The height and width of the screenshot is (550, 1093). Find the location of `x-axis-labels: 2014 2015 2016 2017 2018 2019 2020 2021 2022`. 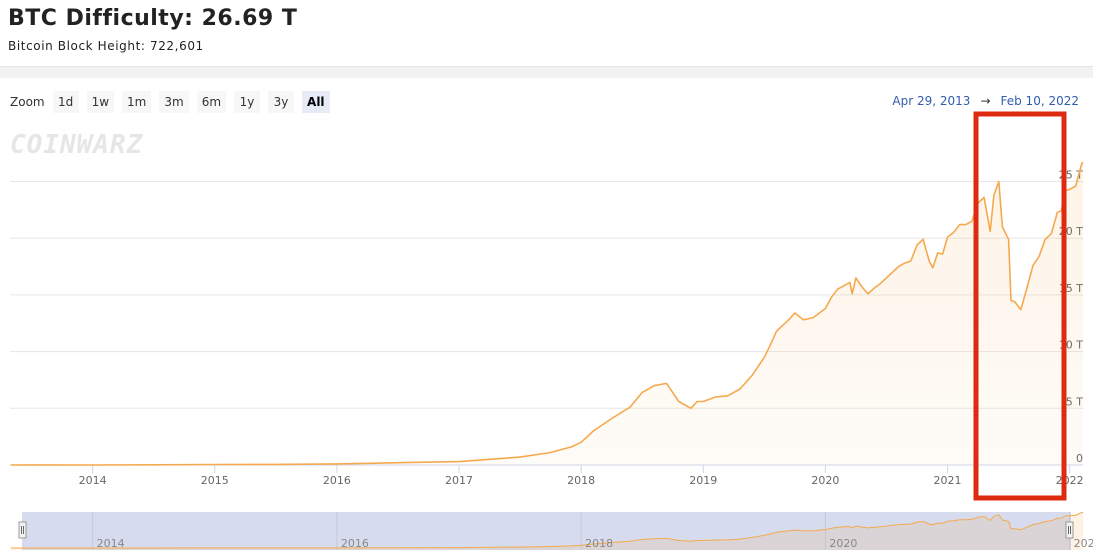

x-axis-labels: 2014 2015 2016 2017 2018 2019 2020 2021 2022 is located at coordinates (581, 480).